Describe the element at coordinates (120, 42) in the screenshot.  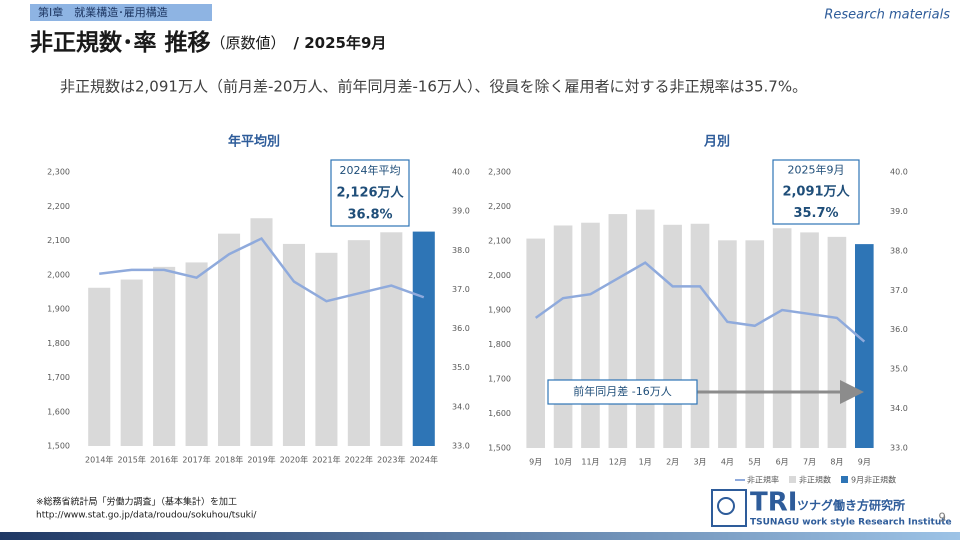
I see `title-main: 非正規数･率 推移` at that location.